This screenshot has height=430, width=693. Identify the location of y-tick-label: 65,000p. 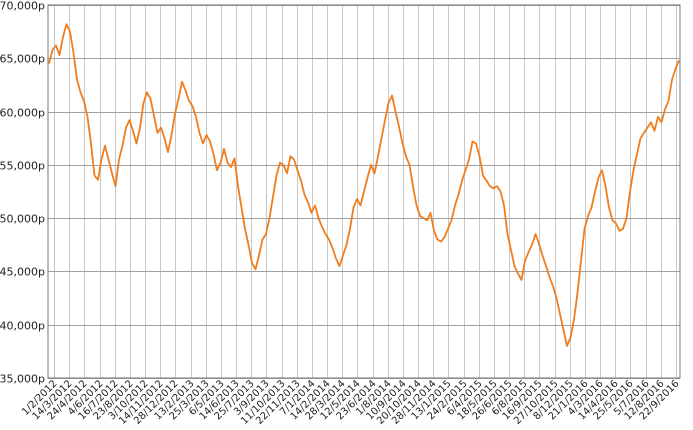
(22, 59).